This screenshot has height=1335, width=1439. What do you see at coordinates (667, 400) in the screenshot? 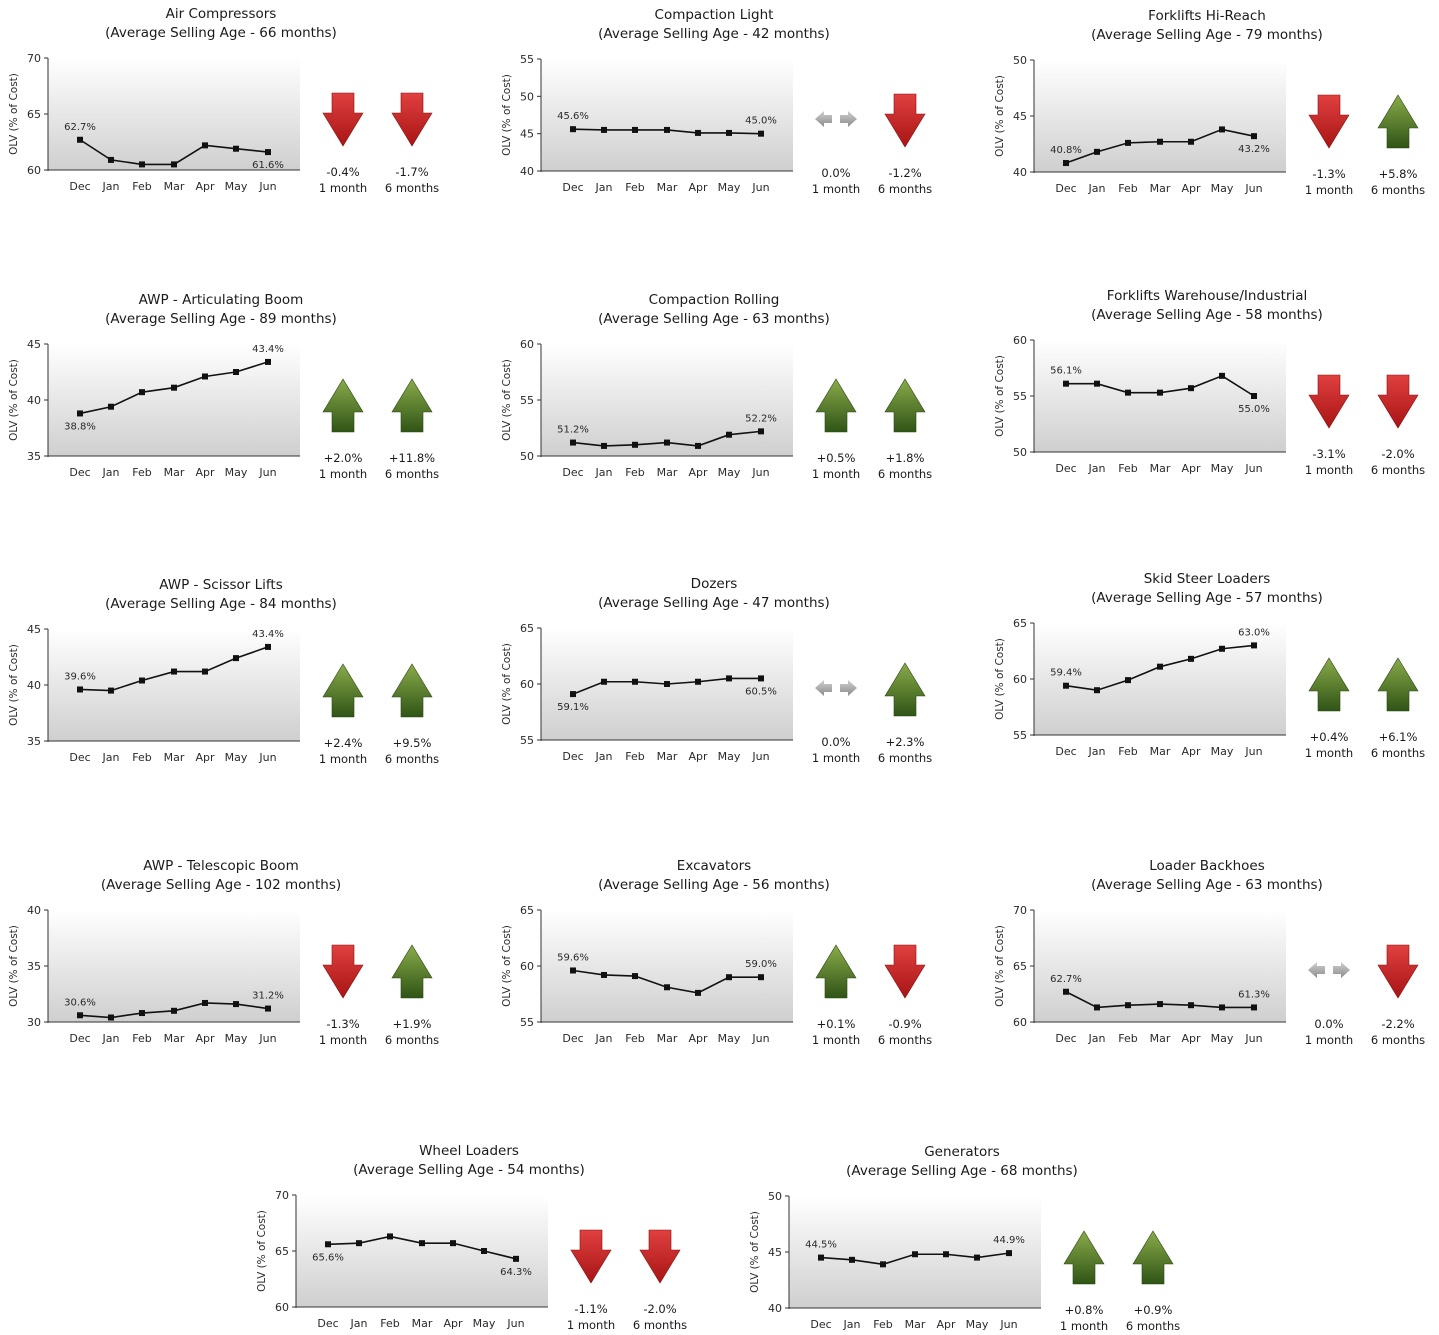
I see `plot-area` at bounding box center [667, 400].